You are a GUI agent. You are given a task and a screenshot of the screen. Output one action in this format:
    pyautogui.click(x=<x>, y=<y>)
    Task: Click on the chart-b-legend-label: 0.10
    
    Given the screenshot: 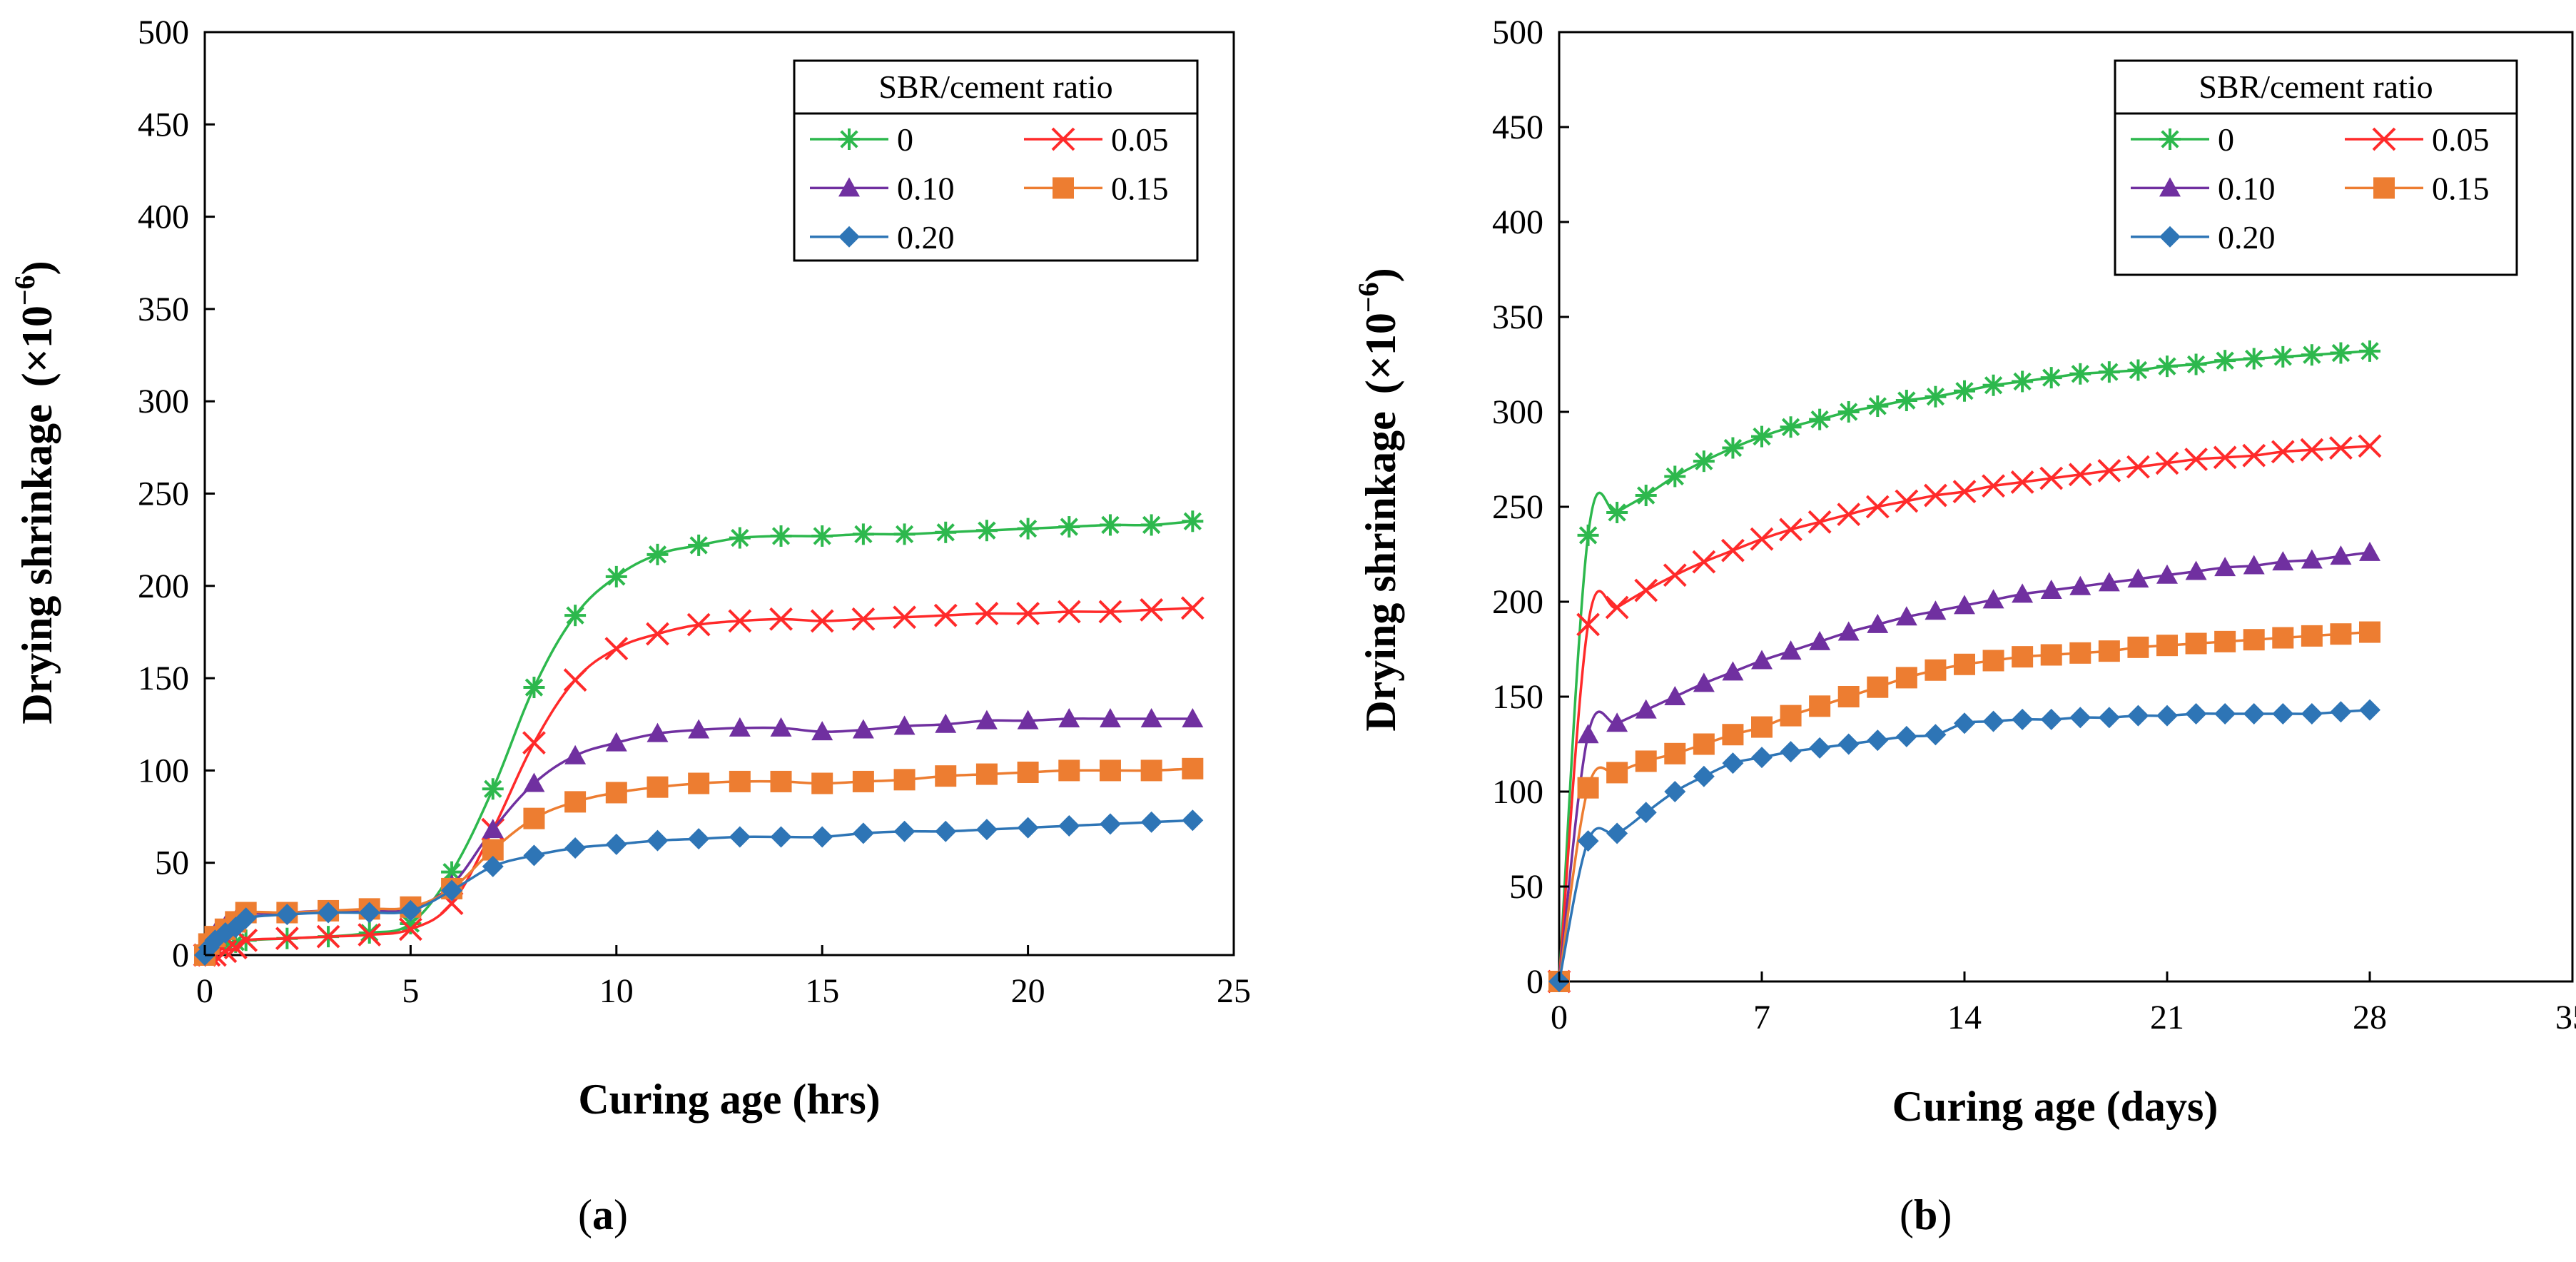 What is the action you would take?
    pyautogui.click(x=2247, y=188)
    